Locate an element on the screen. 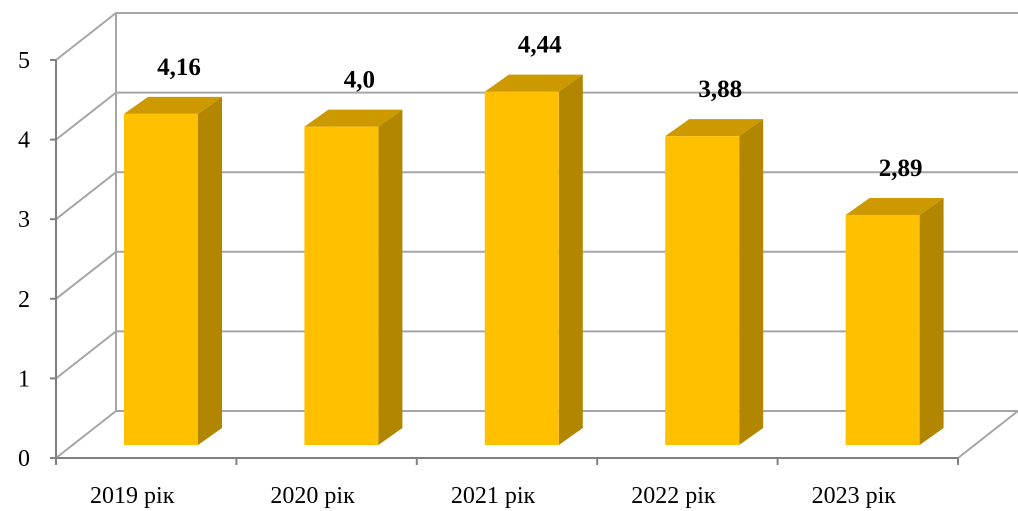 The image size is (1018, 511). data-label: 4,0 is located at coordinates (359, 80).